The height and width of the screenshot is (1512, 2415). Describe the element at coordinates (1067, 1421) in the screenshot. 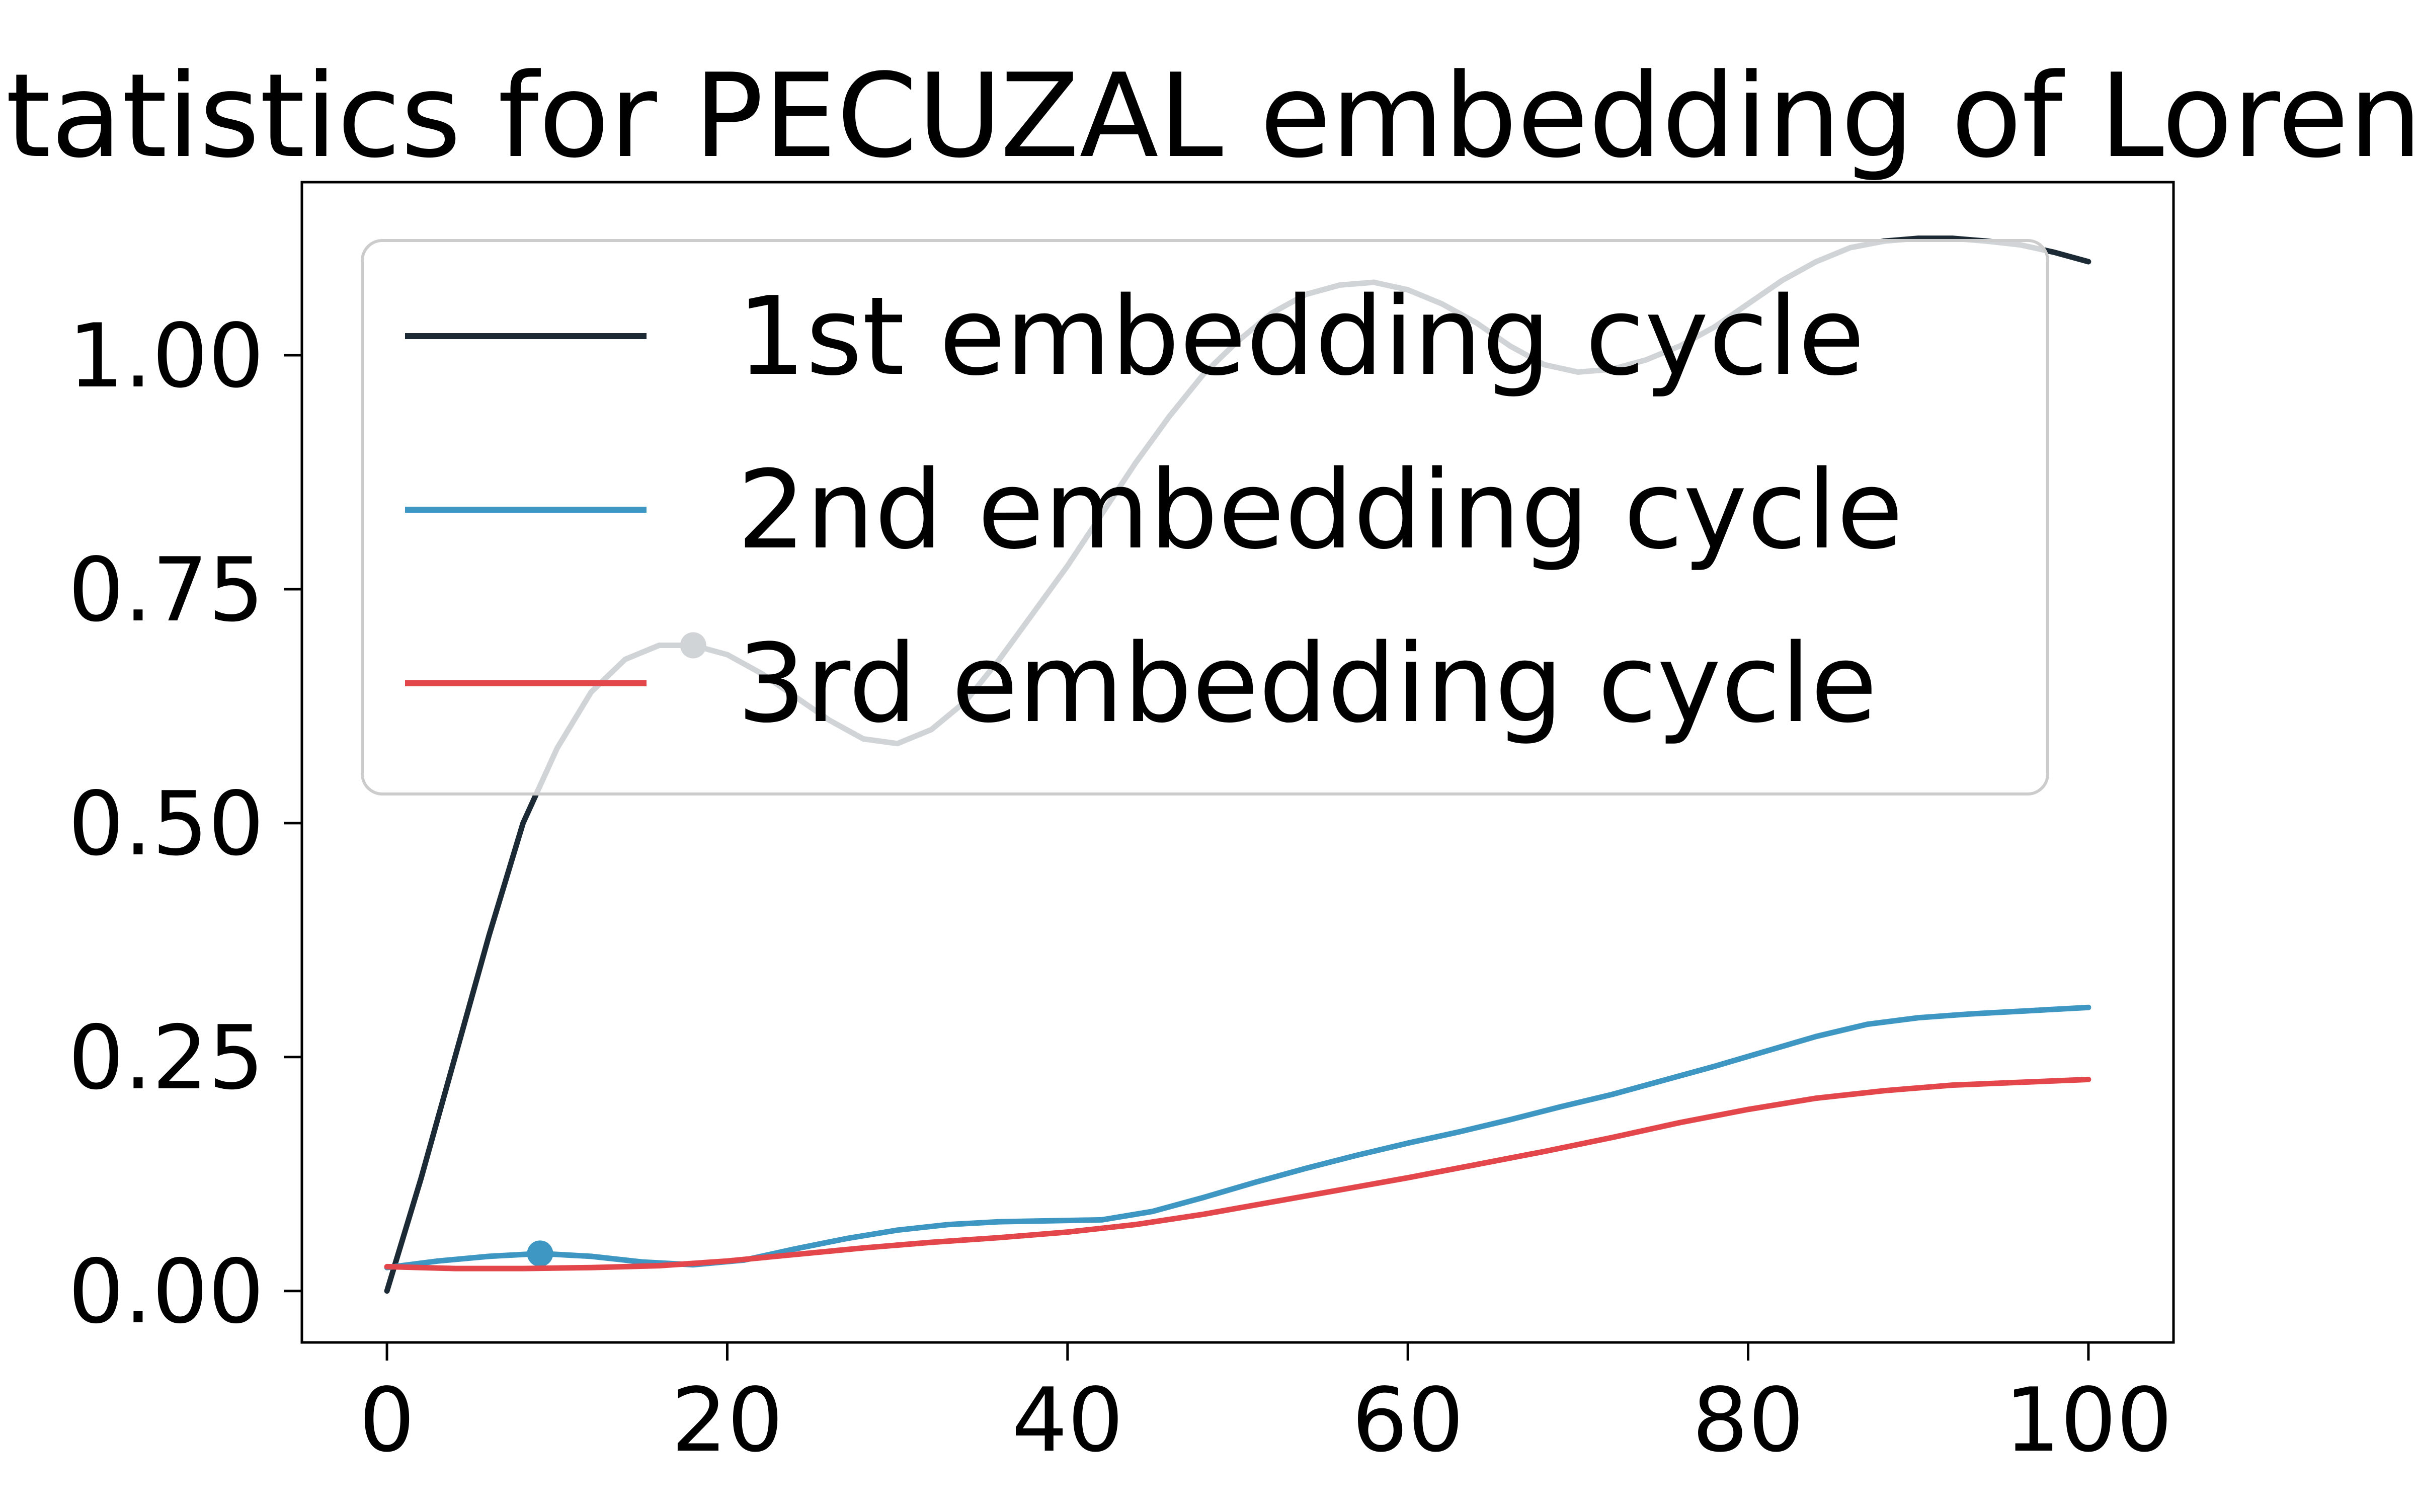

I see `x-tick-label: 40` at that location.